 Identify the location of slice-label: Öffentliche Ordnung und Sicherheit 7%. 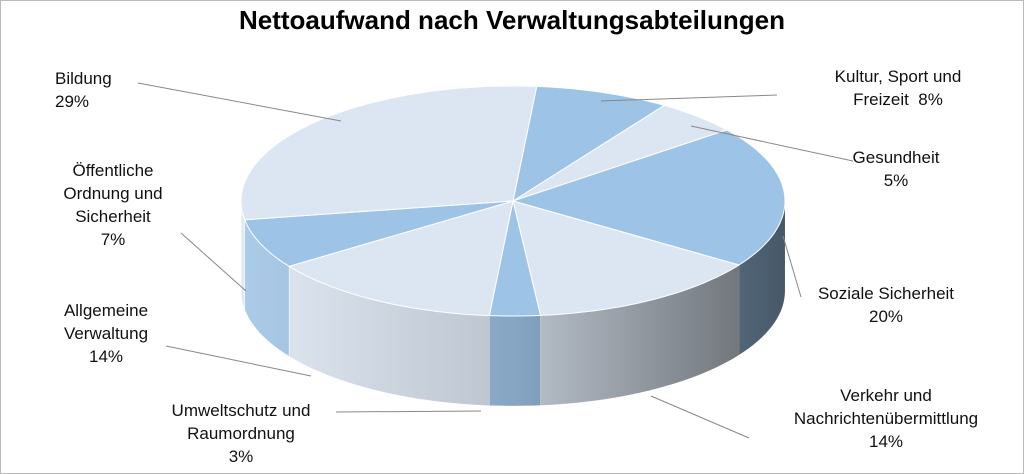
(113, 205).